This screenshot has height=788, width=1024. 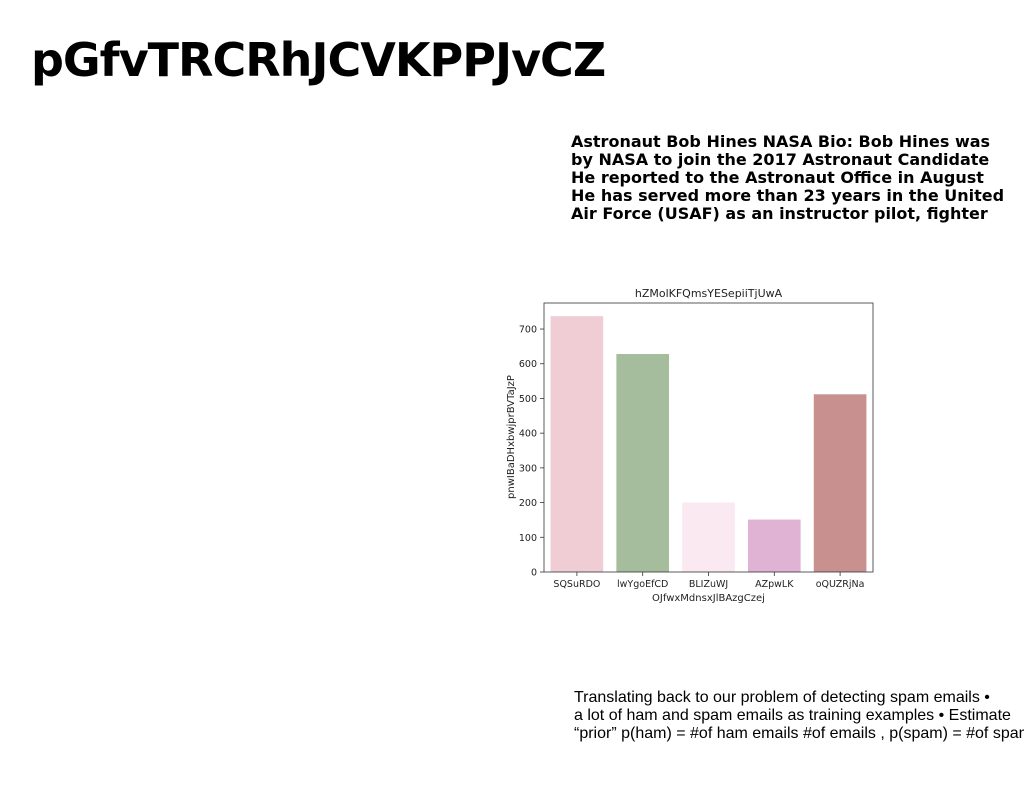 I want to click on x-axis: SQSuRDO lwYgoEfCD BLIZuWJ AZpwLK oQUZRjNa, so click(x=708, y=581).